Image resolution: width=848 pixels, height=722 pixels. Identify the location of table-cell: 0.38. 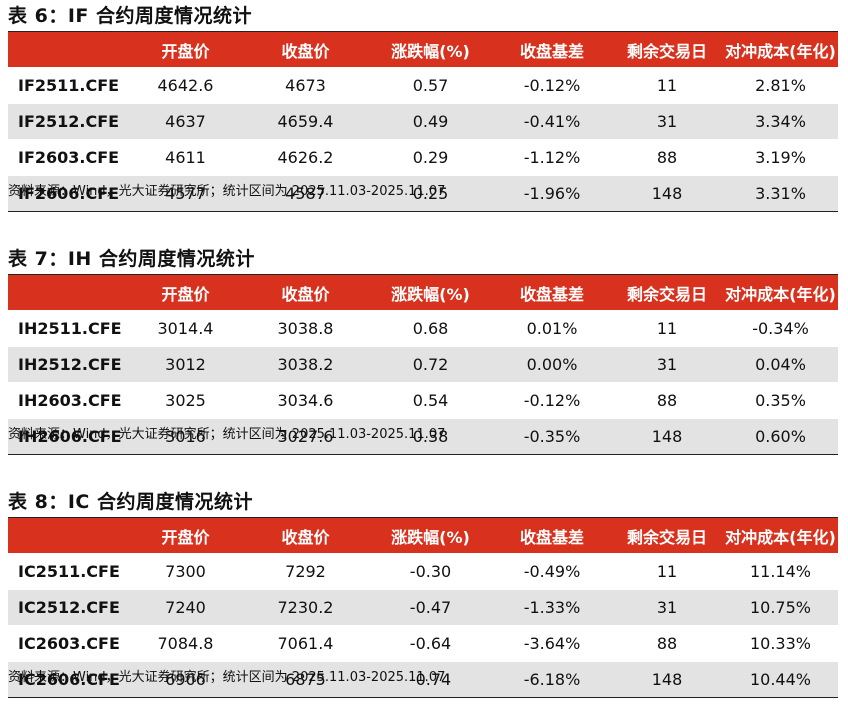
(430, 436).